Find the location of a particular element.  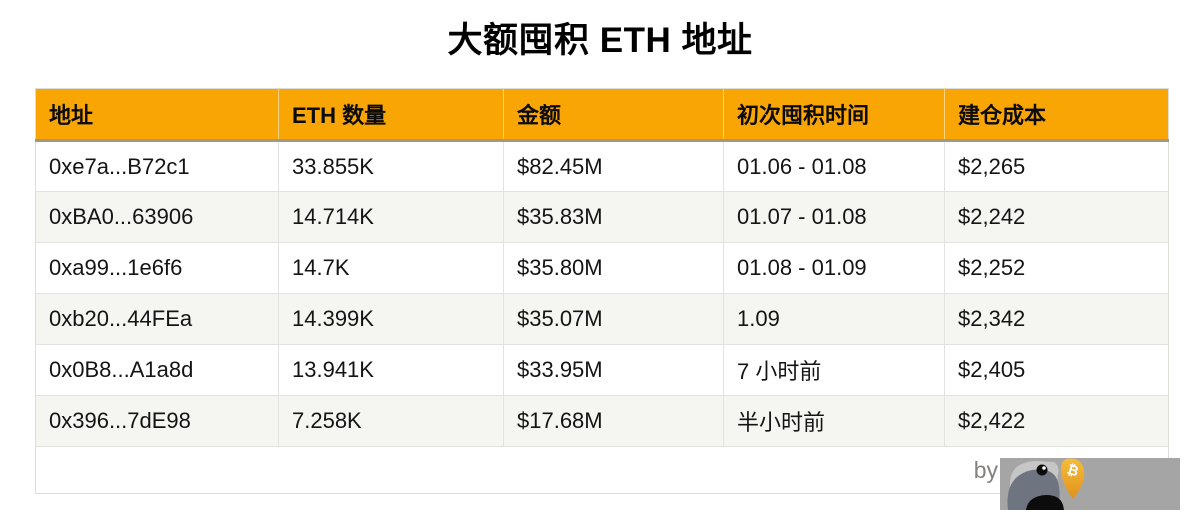

usd-value-cell: $35.83M is located at coordinates (613, 217).